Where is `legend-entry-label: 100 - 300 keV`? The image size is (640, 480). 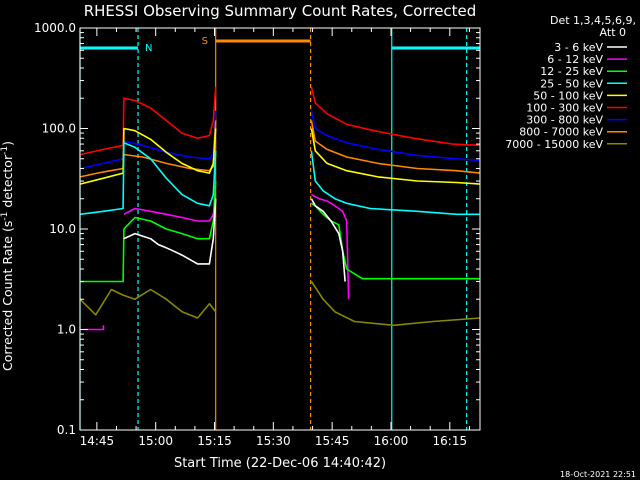
legend-entry-label: 100 - 300 keV is located at coordinates (564, 108).